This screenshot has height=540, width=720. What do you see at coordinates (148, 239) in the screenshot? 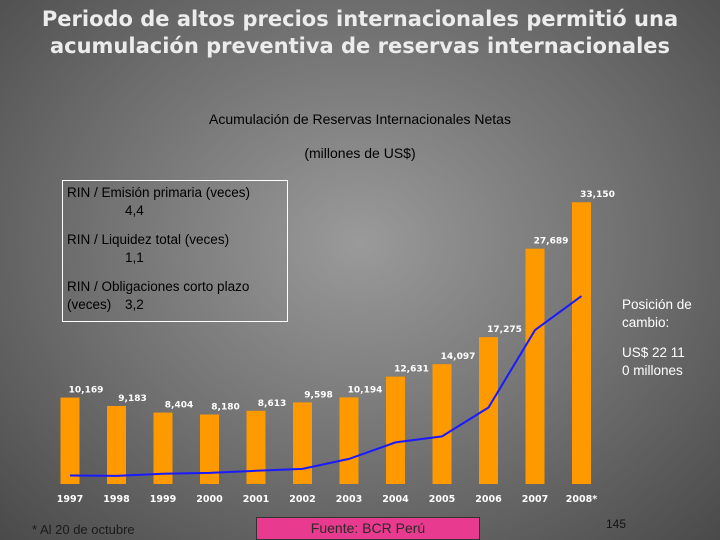
I see `ratio-label: RIN / Liquidez total (veces)` at bounding box center [148, 239].